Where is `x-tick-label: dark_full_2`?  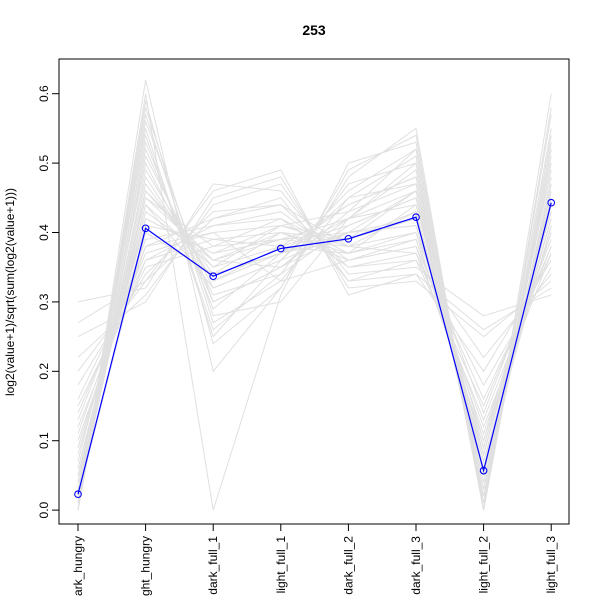 x-tick-label: dark_full_2 is located at coordinates (348, 565).